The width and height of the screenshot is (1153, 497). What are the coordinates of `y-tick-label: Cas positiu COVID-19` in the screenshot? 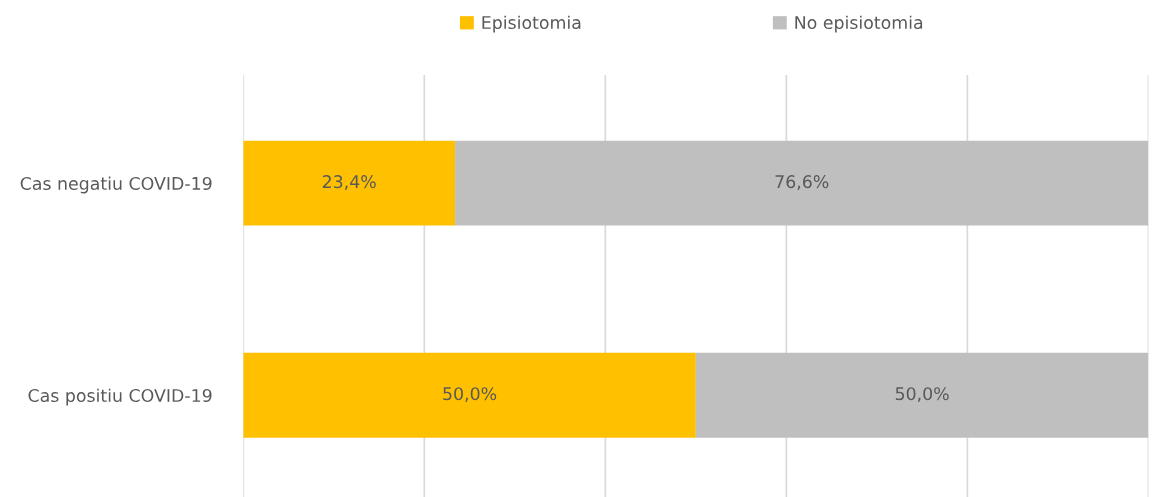 It's located at (120, 397).